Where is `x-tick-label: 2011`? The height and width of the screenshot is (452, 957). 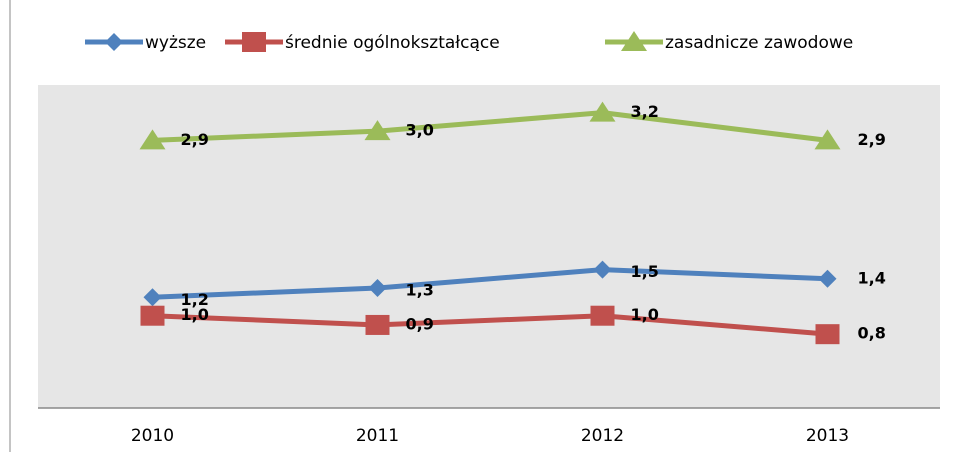 x-tick-label: 2011 is located at coordinates (377, 436).